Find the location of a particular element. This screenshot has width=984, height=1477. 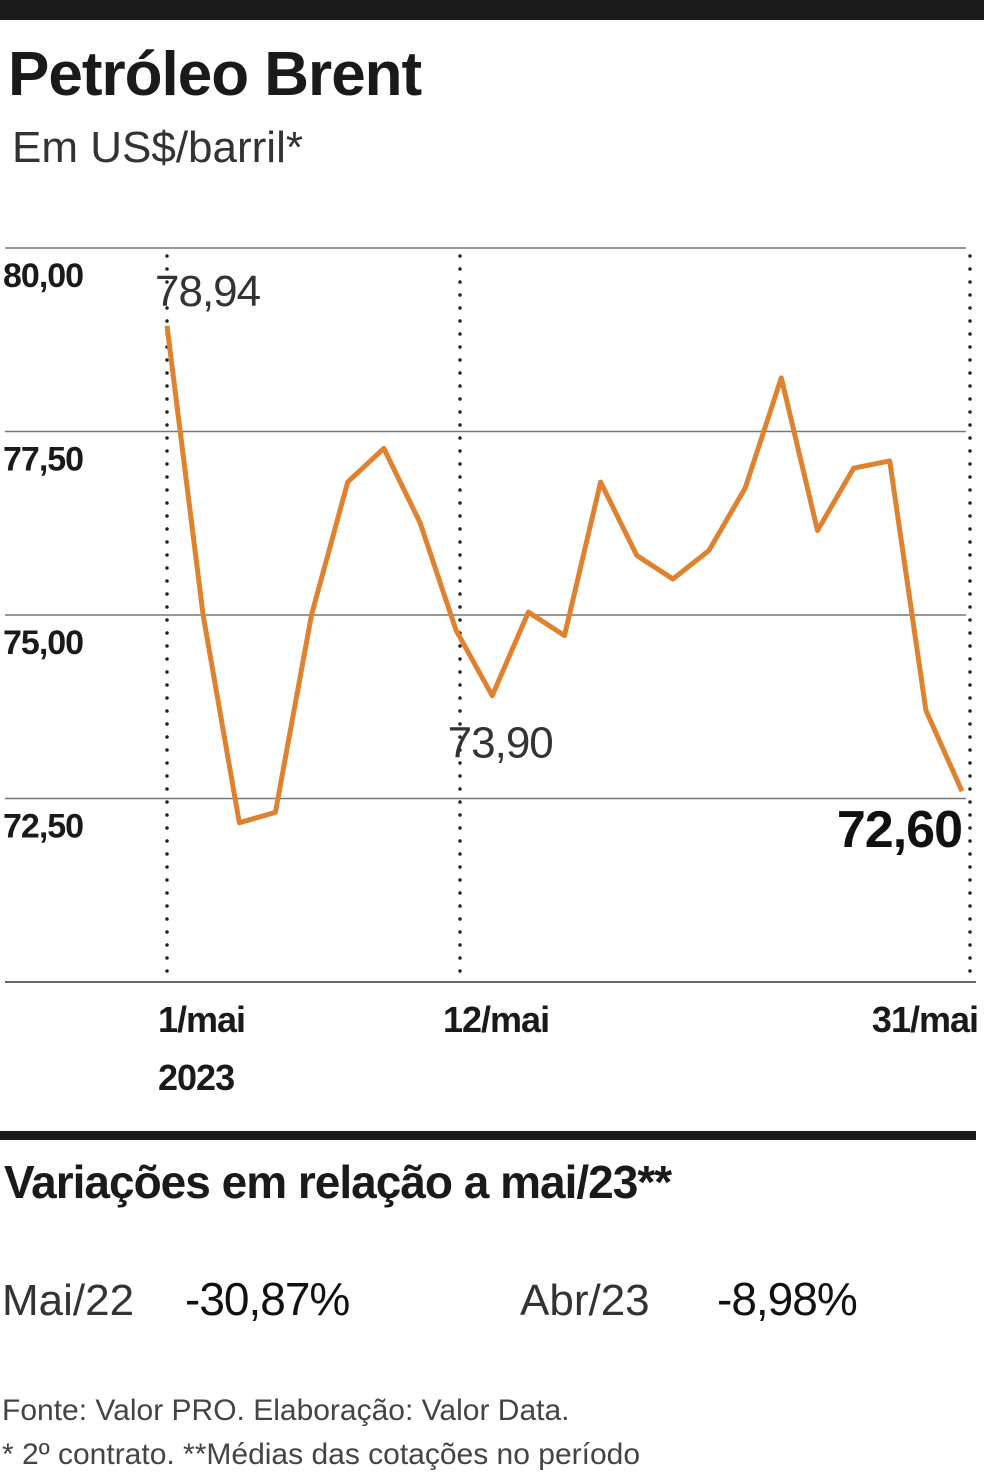

x-tick-label: 31/mai is located at coordinates (925, 1019).